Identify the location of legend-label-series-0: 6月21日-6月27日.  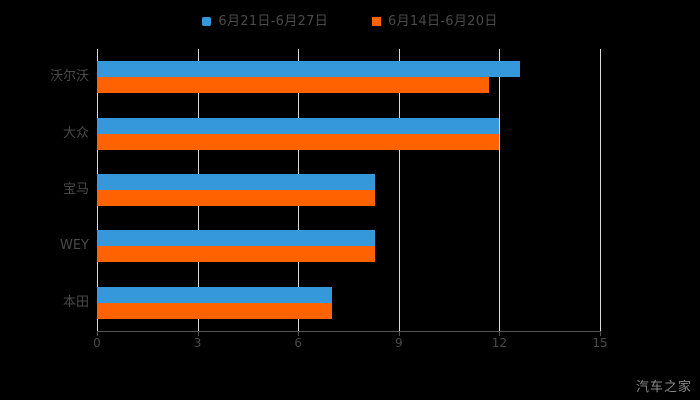
(273, 21).